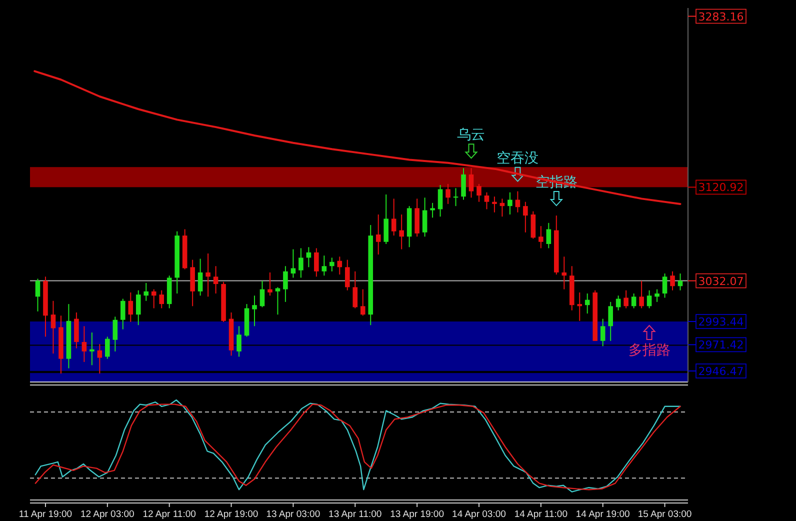 The width and height of the screenshot is (796, 521). I want to click on x-tick-label: 13 Apr 19:00, so click(417, 514).